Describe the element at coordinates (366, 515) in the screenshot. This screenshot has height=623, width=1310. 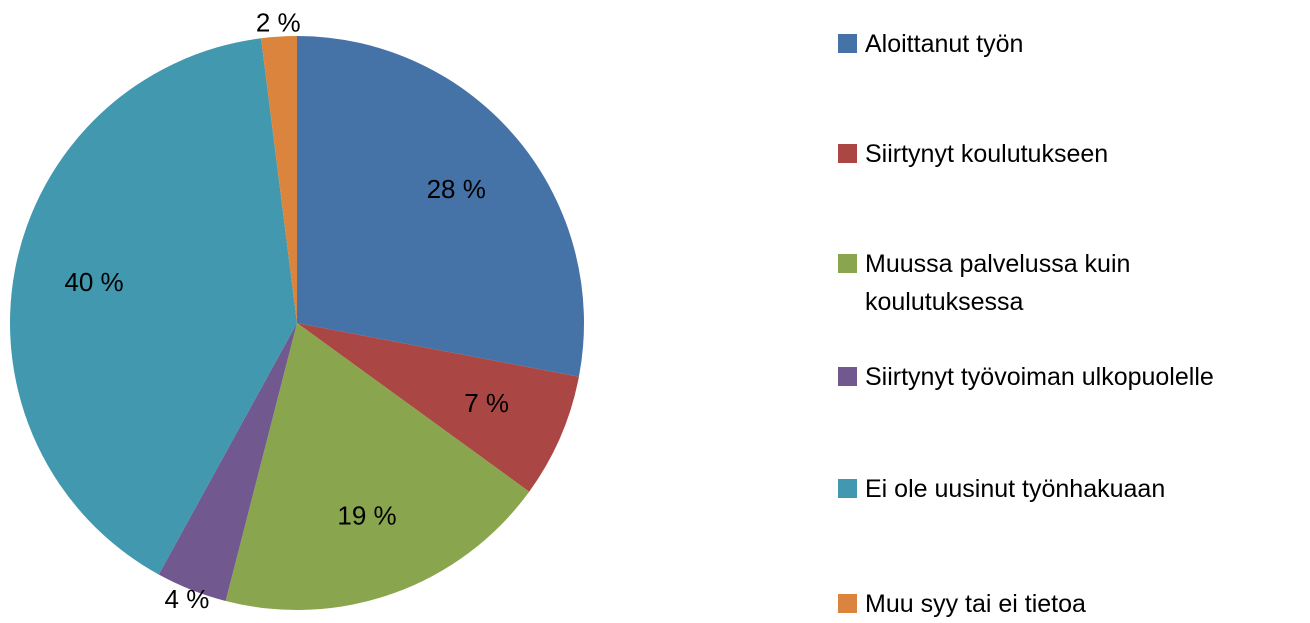
I see `slice-label: 19 %` at that location.